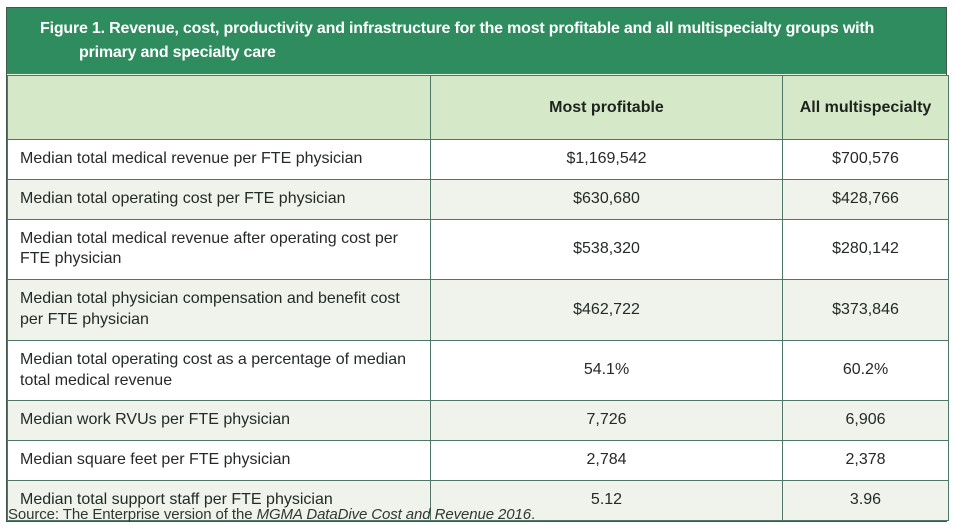 The height and width of the screenshot is (531, 956). Describe the element at coordinates (394, 514) in the screenshot. I see `source-citation: MGMA DataDive Cost and Revenue 2016` at that location.